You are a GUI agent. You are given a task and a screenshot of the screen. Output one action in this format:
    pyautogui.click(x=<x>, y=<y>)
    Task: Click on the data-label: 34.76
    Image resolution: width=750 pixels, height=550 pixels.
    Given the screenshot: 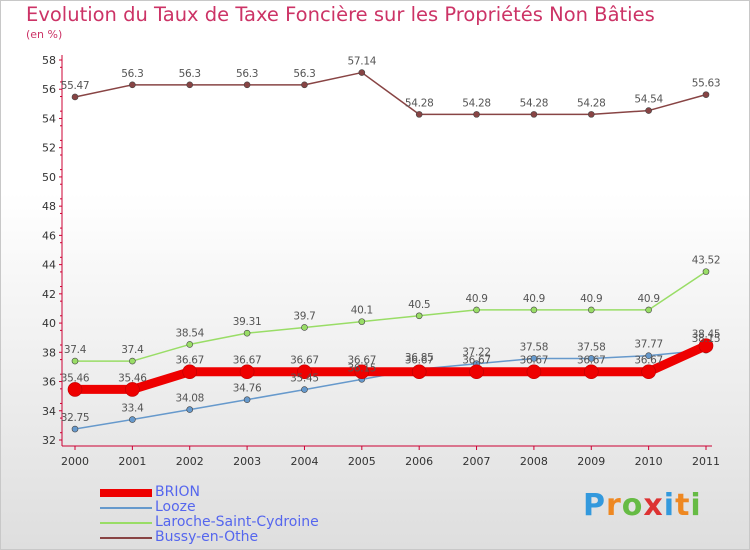 What is the action you would take?
    pyautogui.click(x=247, y=389)
    